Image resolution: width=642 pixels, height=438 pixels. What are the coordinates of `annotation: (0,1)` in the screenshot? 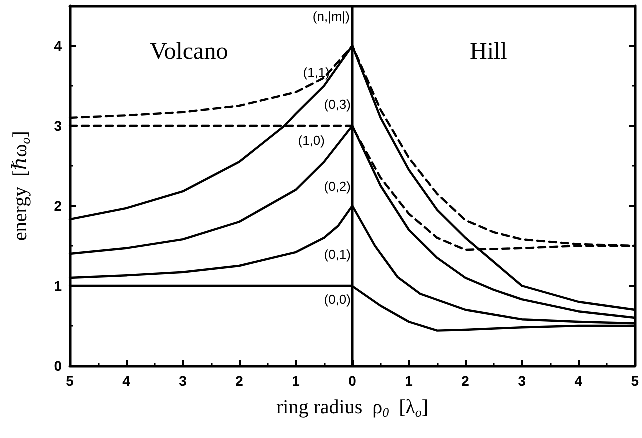 It's located at (337, 254).